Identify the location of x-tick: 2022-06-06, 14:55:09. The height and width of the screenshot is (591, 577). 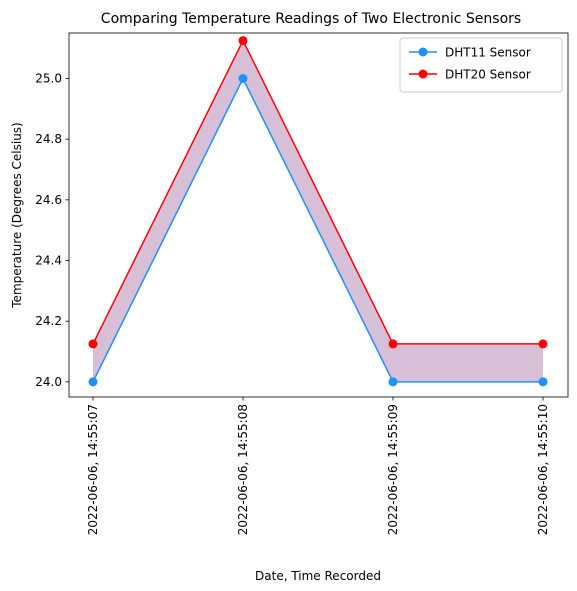
(393, 466).